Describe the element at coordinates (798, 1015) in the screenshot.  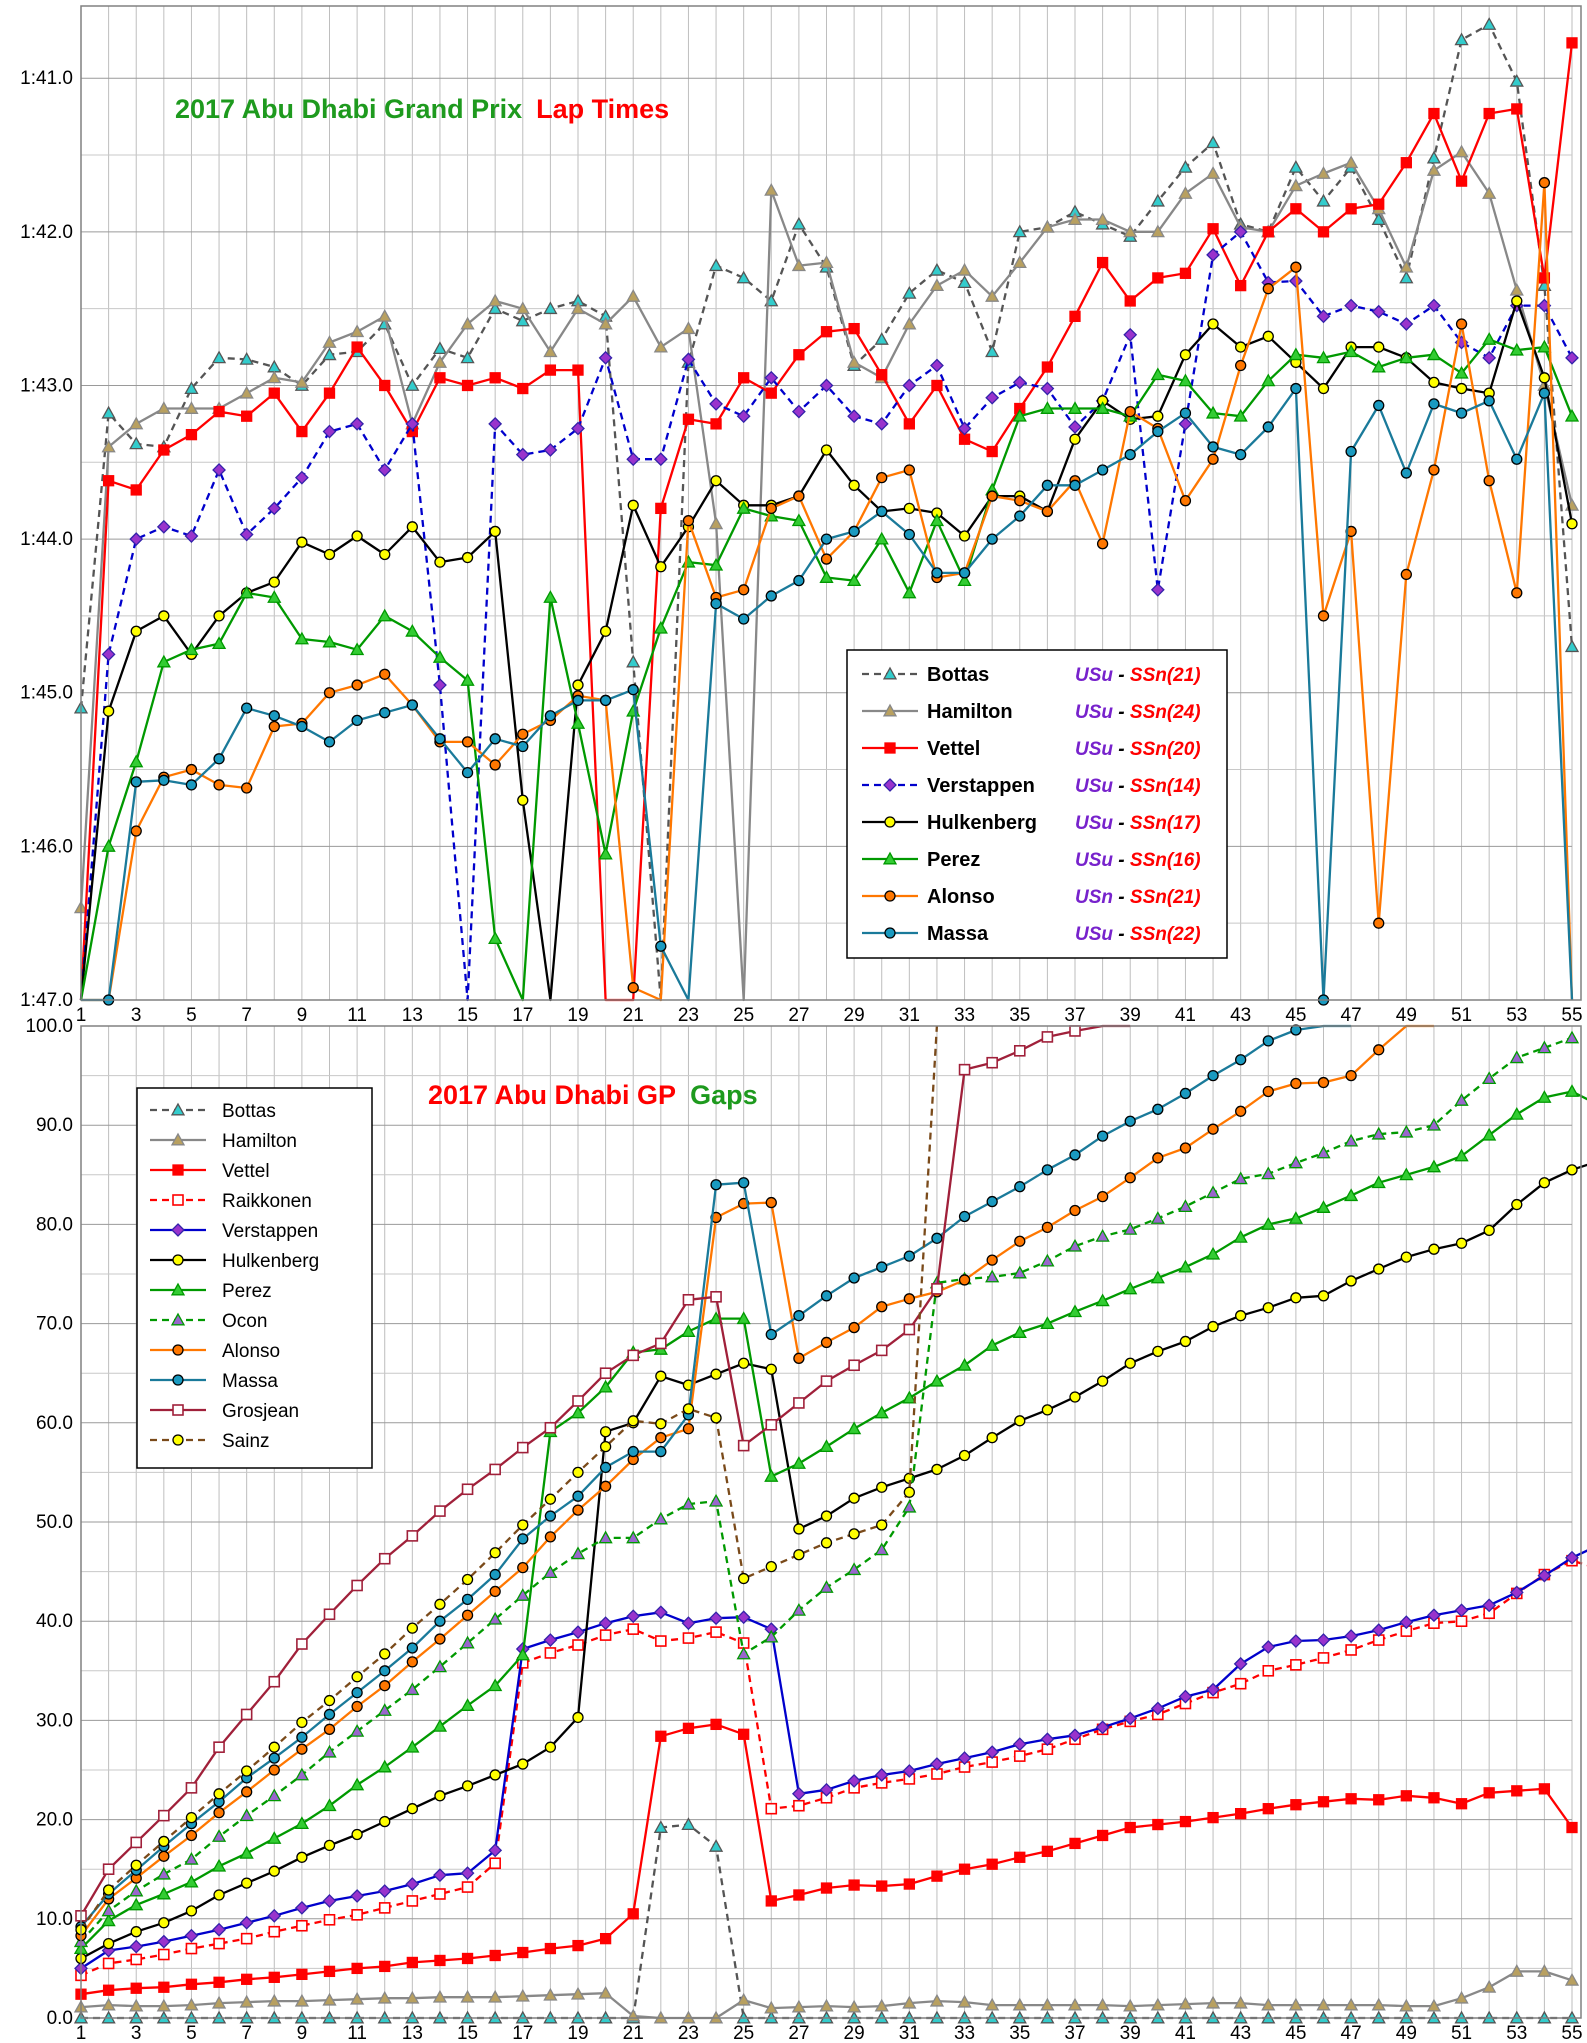
I see `laptimes-x-tick-27: 27` at that location.